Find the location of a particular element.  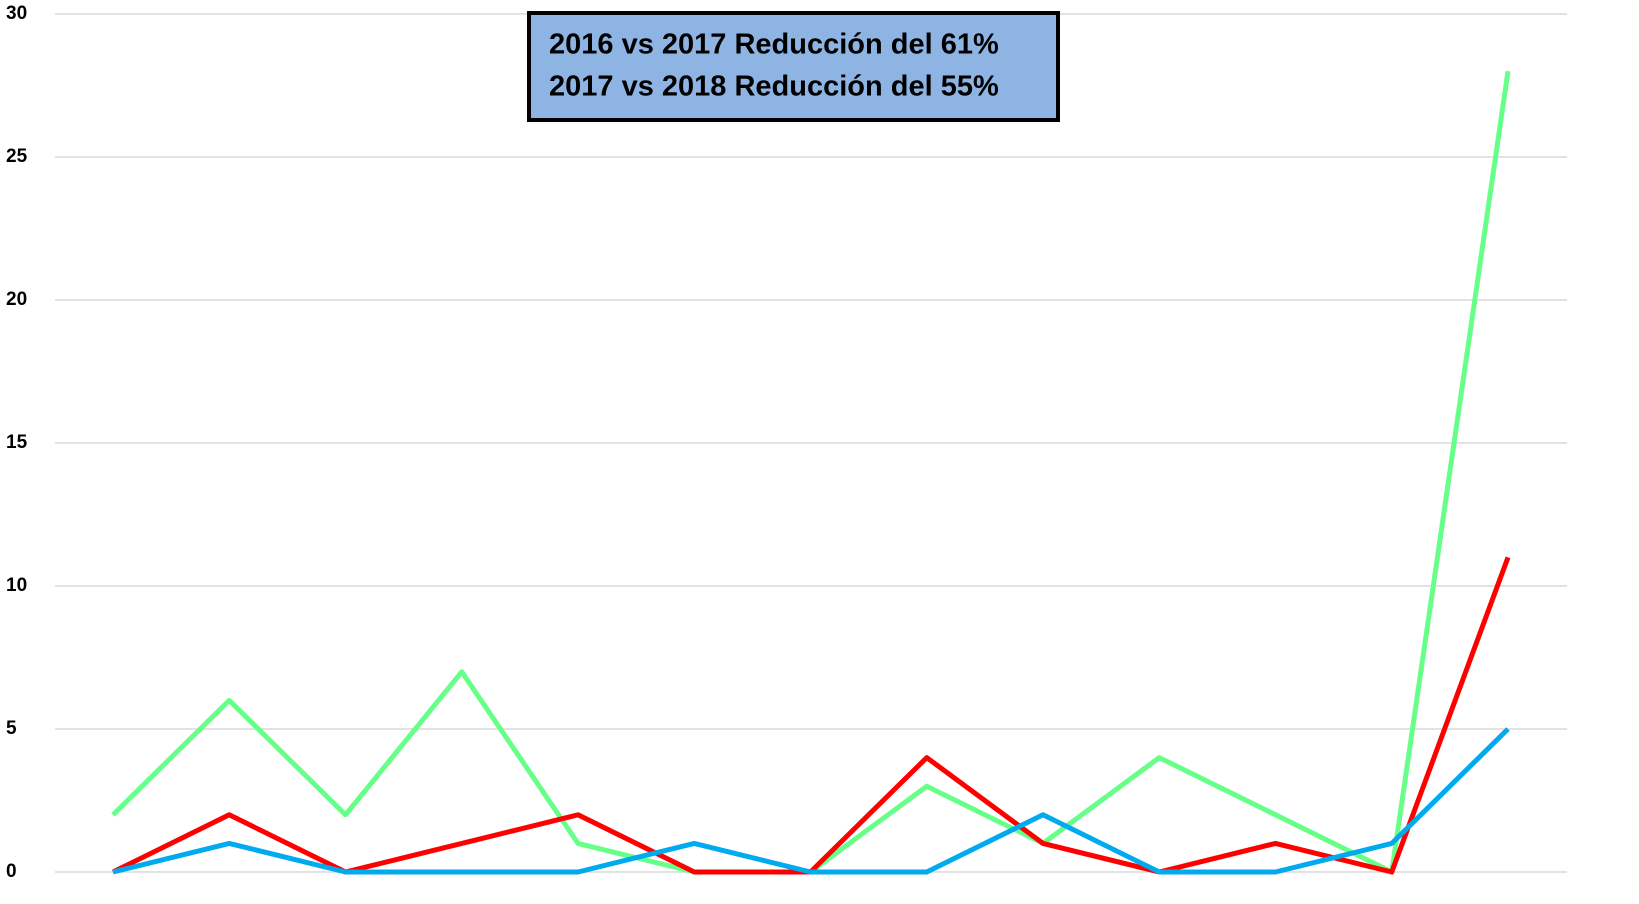

y-tick-label: 15 is located at coordinates (17, 442).